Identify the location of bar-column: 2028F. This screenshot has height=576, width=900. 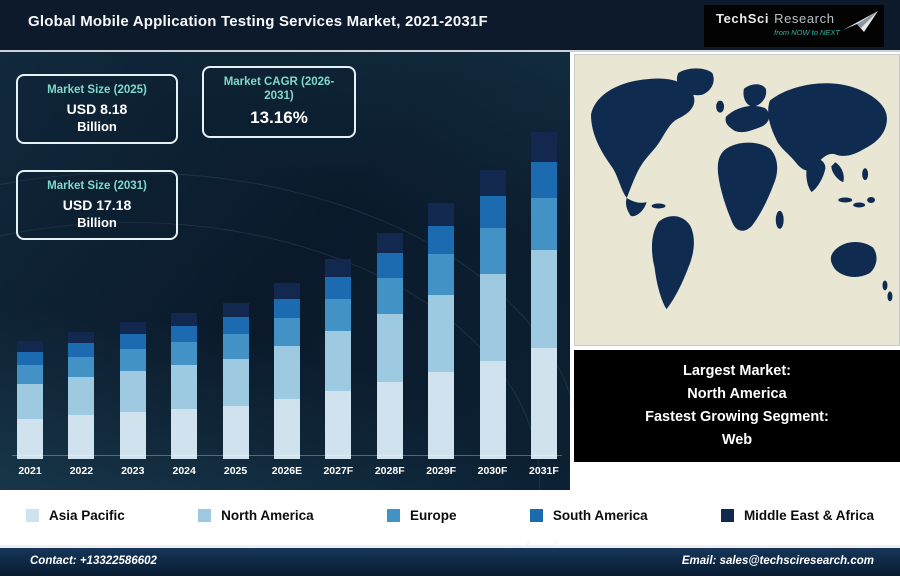
(390, 355).